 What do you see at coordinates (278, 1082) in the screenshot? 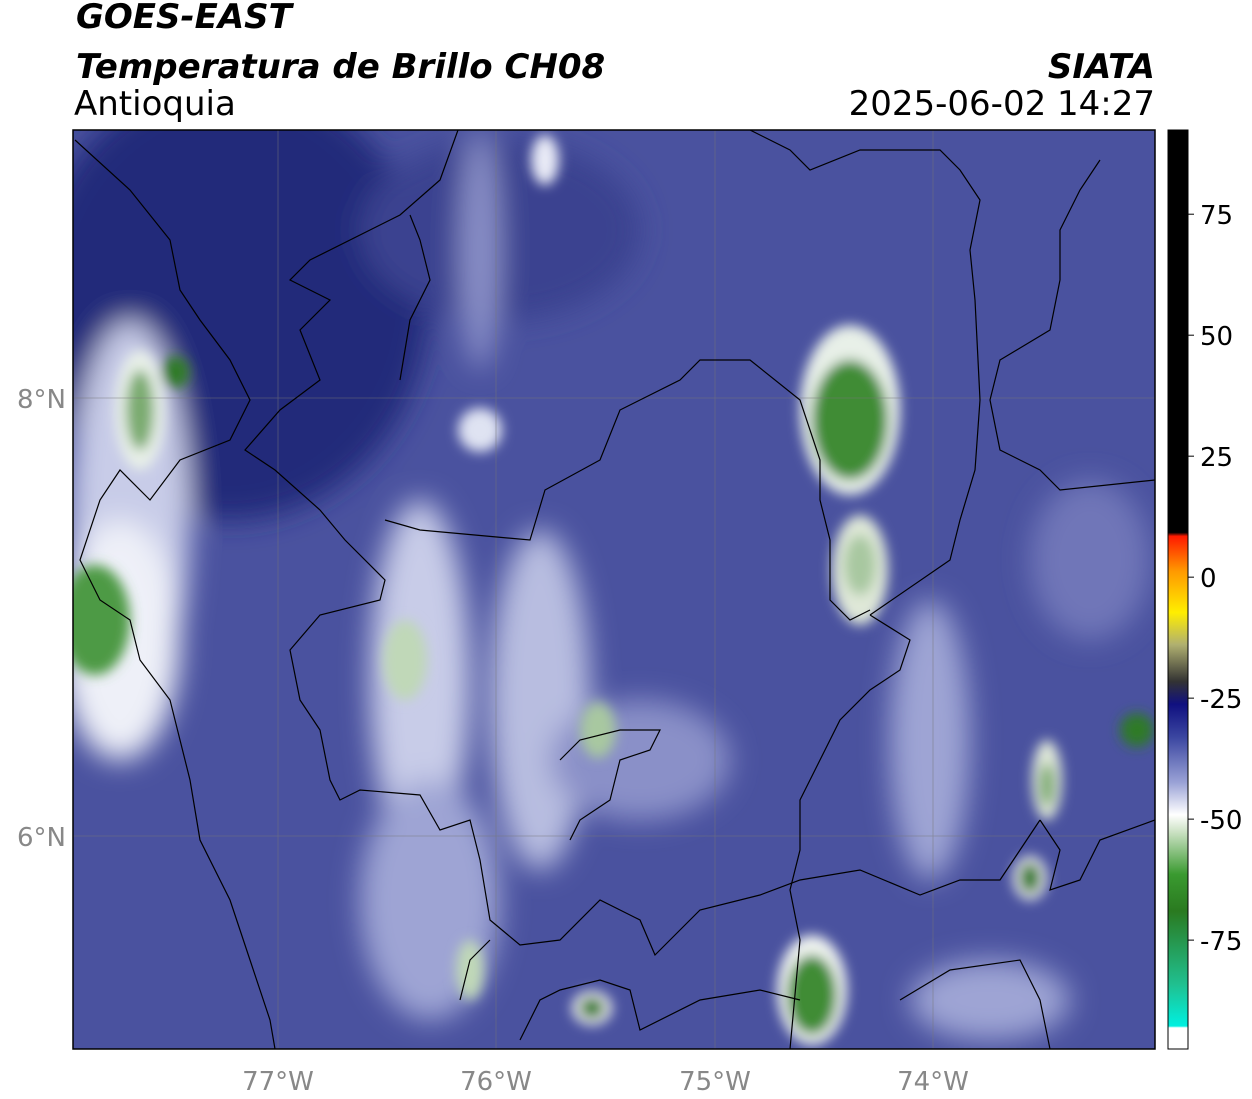
I see `lon-label: 77°W` at bounding box center [278, 1082].